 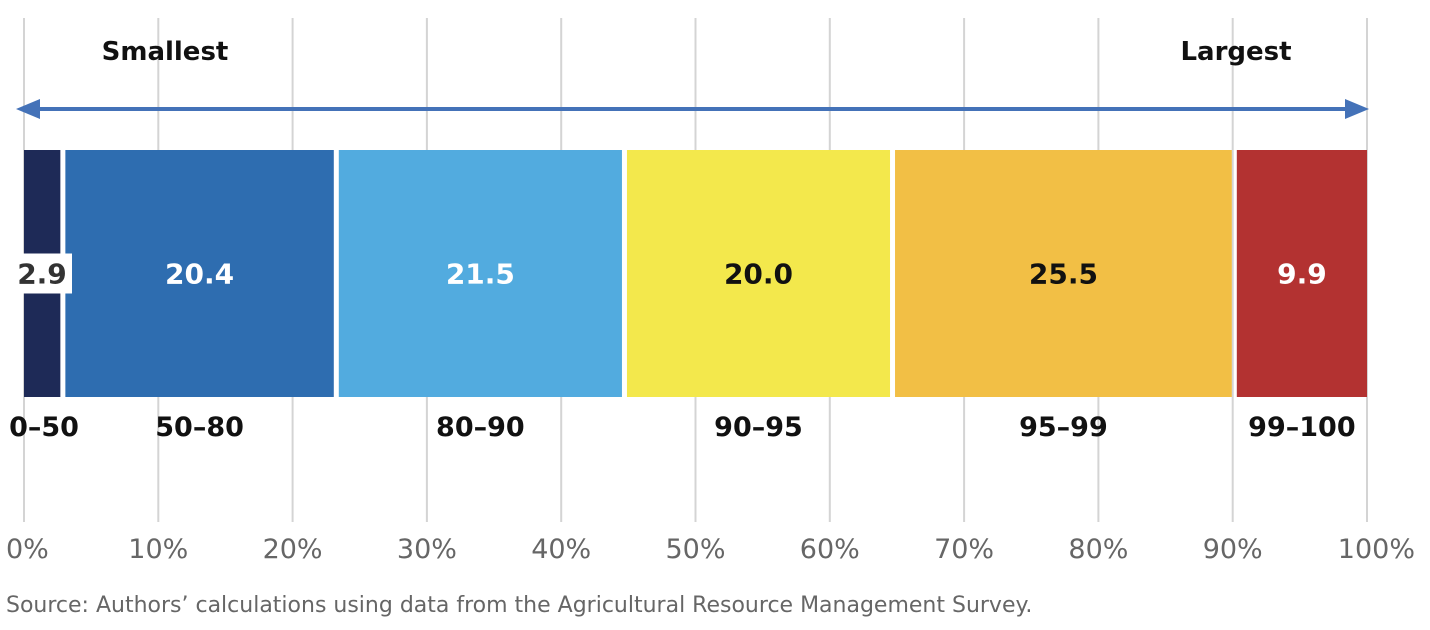 What do you see at coordinates (669, 273) in the screenshot?
I see `value-labels: 2.9 20.4 21.5 20.0 25.5 9.9` at bounding box center [669, 273].